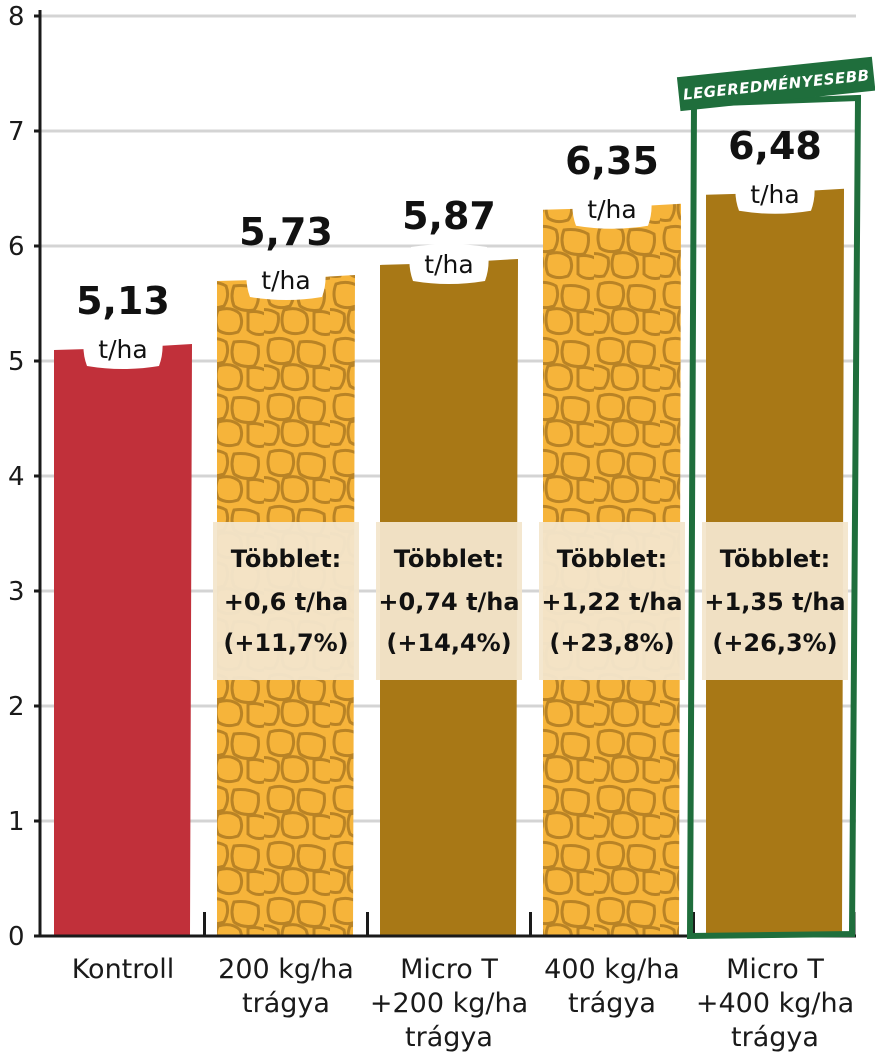  I want to click on highlight-badge-bg, so click(775, 84).